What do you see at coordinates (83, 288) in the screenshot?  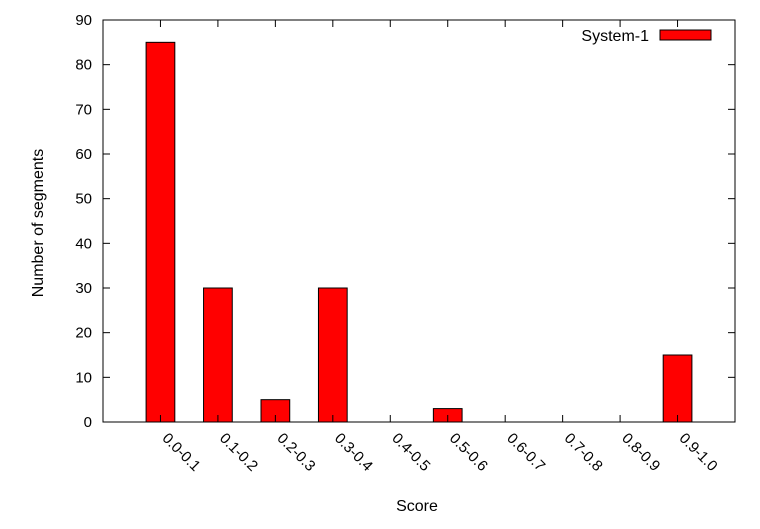 I see `y-tick-label: 30` at bounding box center [83, 288].